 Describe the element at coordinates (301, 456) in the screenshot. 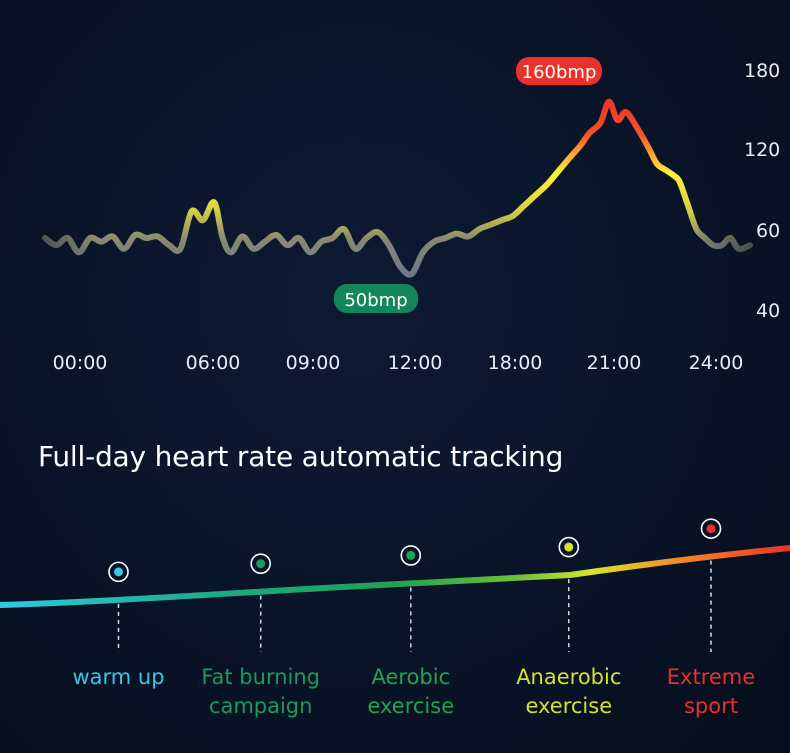

I see `page-headline: Full-day heart rate automatic tracking` at that location.